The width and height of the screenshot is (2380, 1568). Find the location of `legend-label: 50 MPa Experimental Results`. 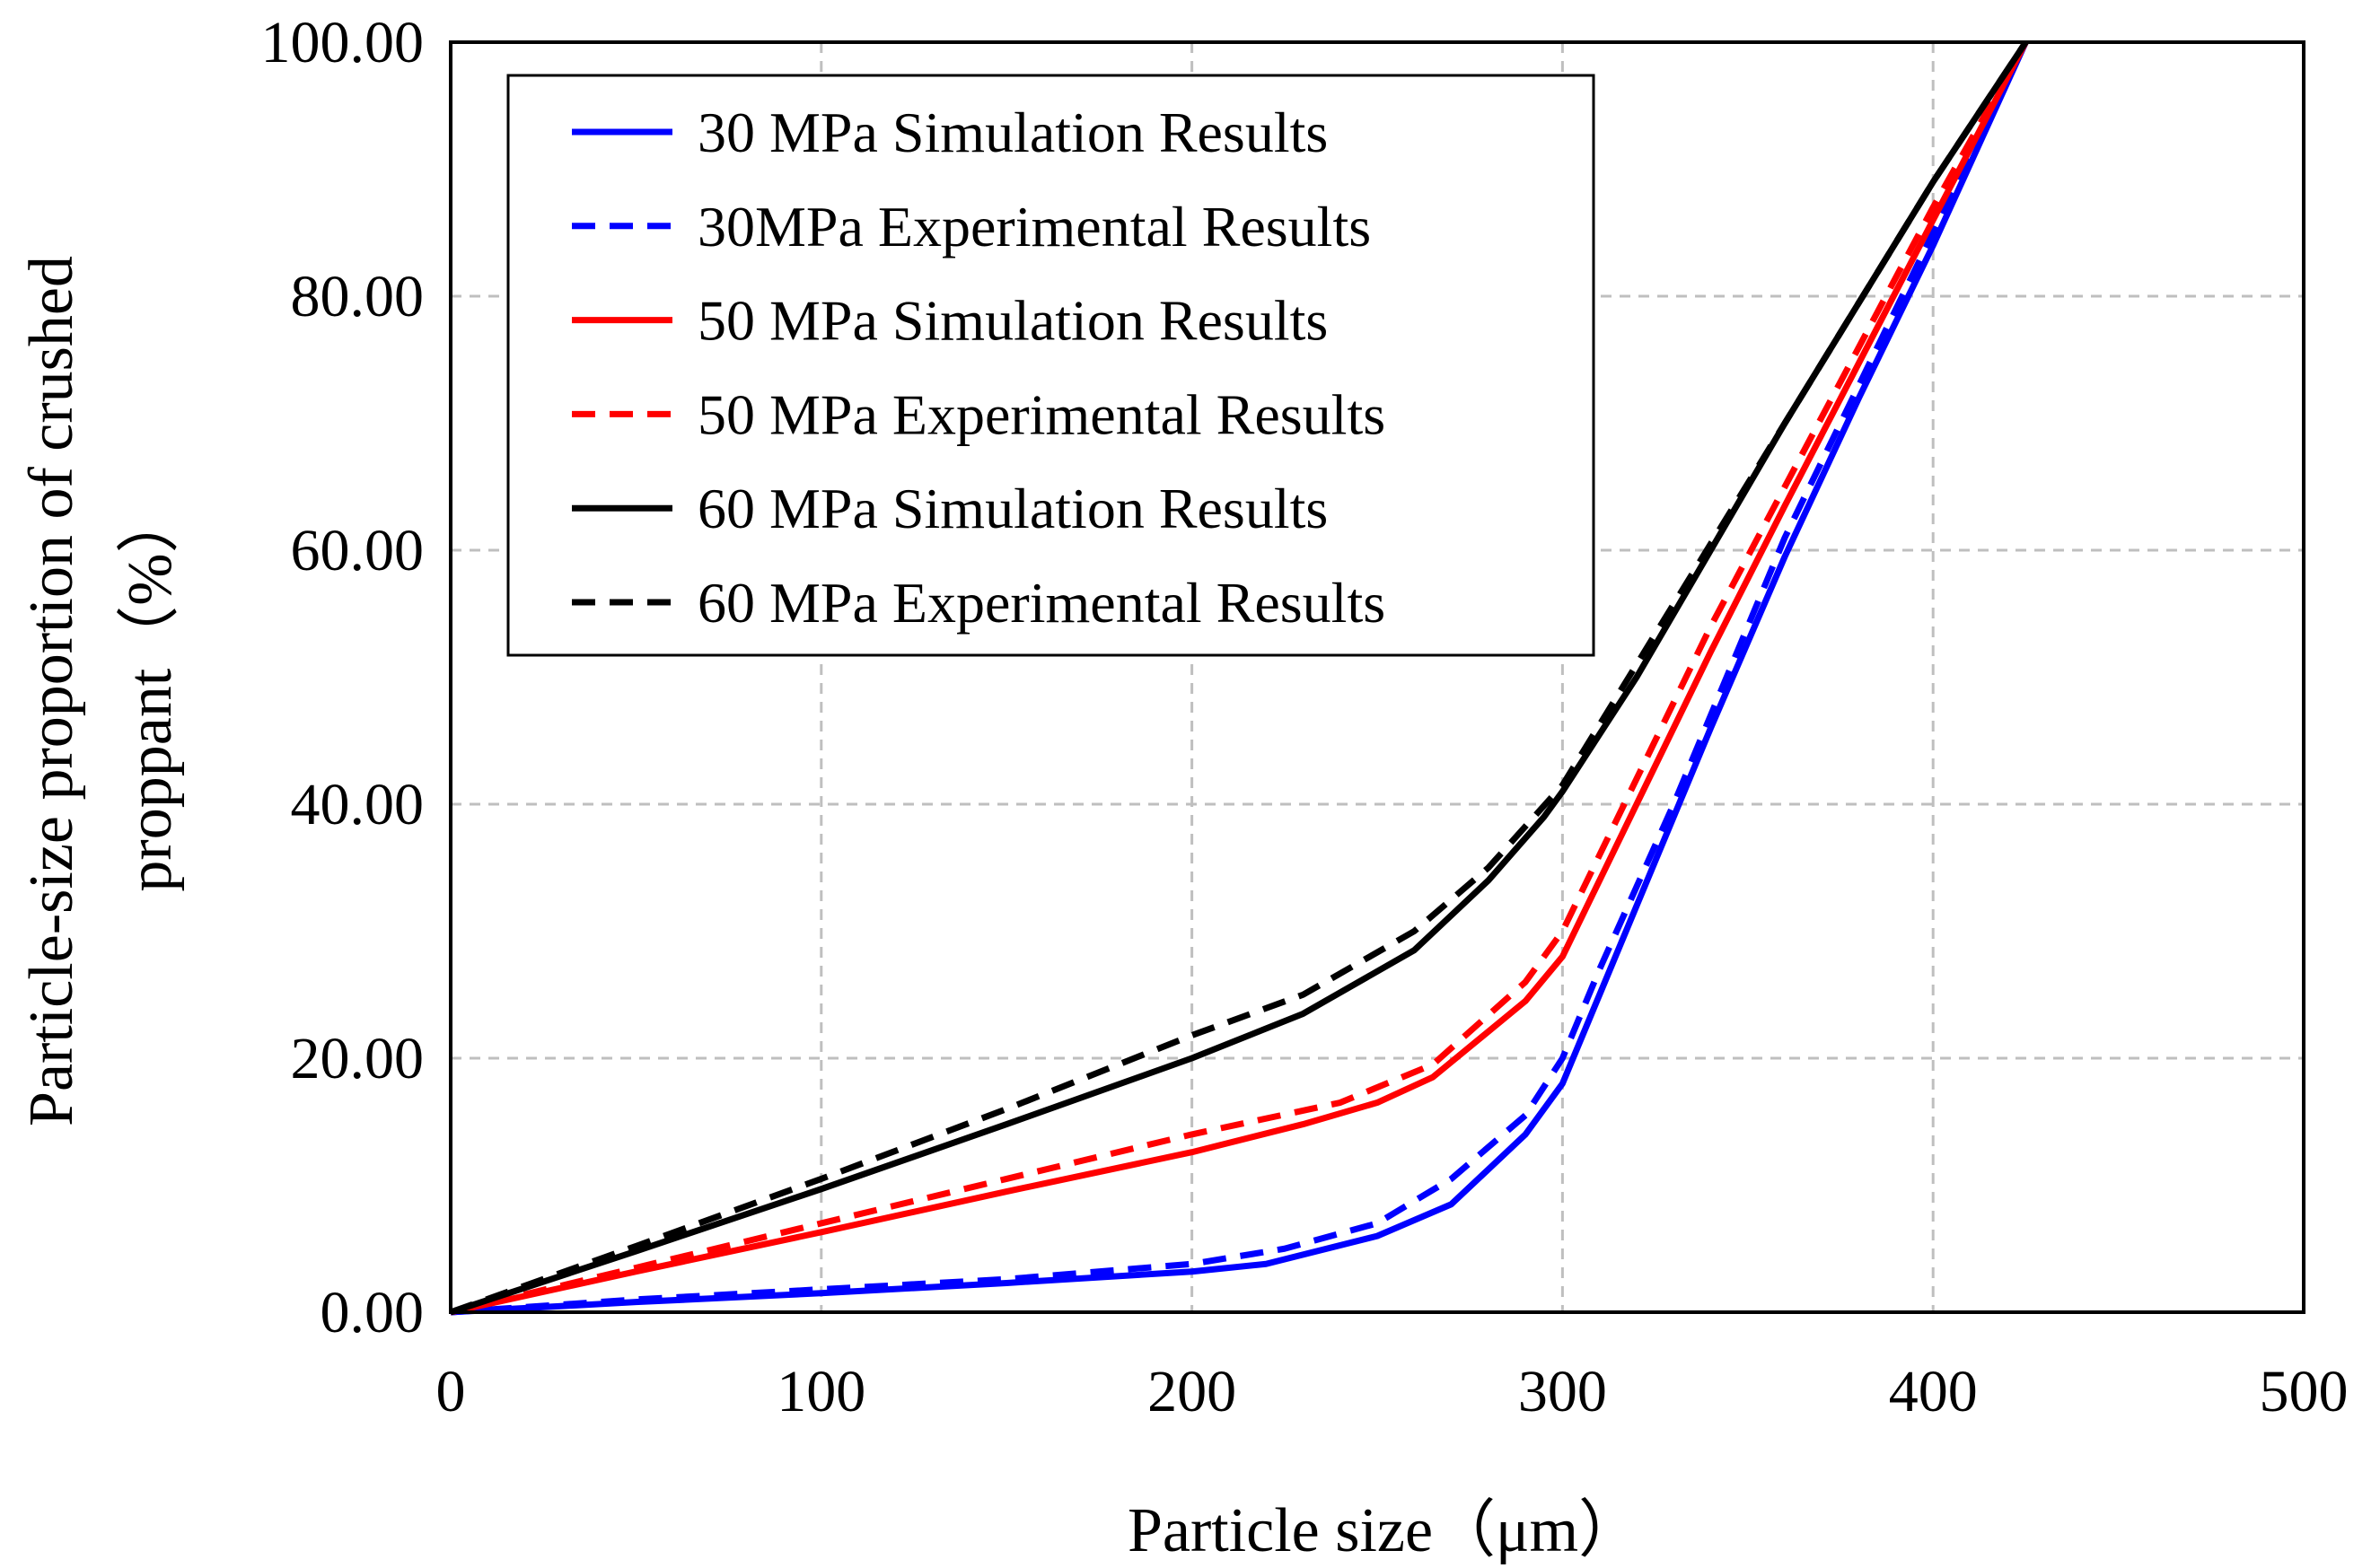

legend-label: 50 MPa Experimental Results is located at coordinates (1041, 414).